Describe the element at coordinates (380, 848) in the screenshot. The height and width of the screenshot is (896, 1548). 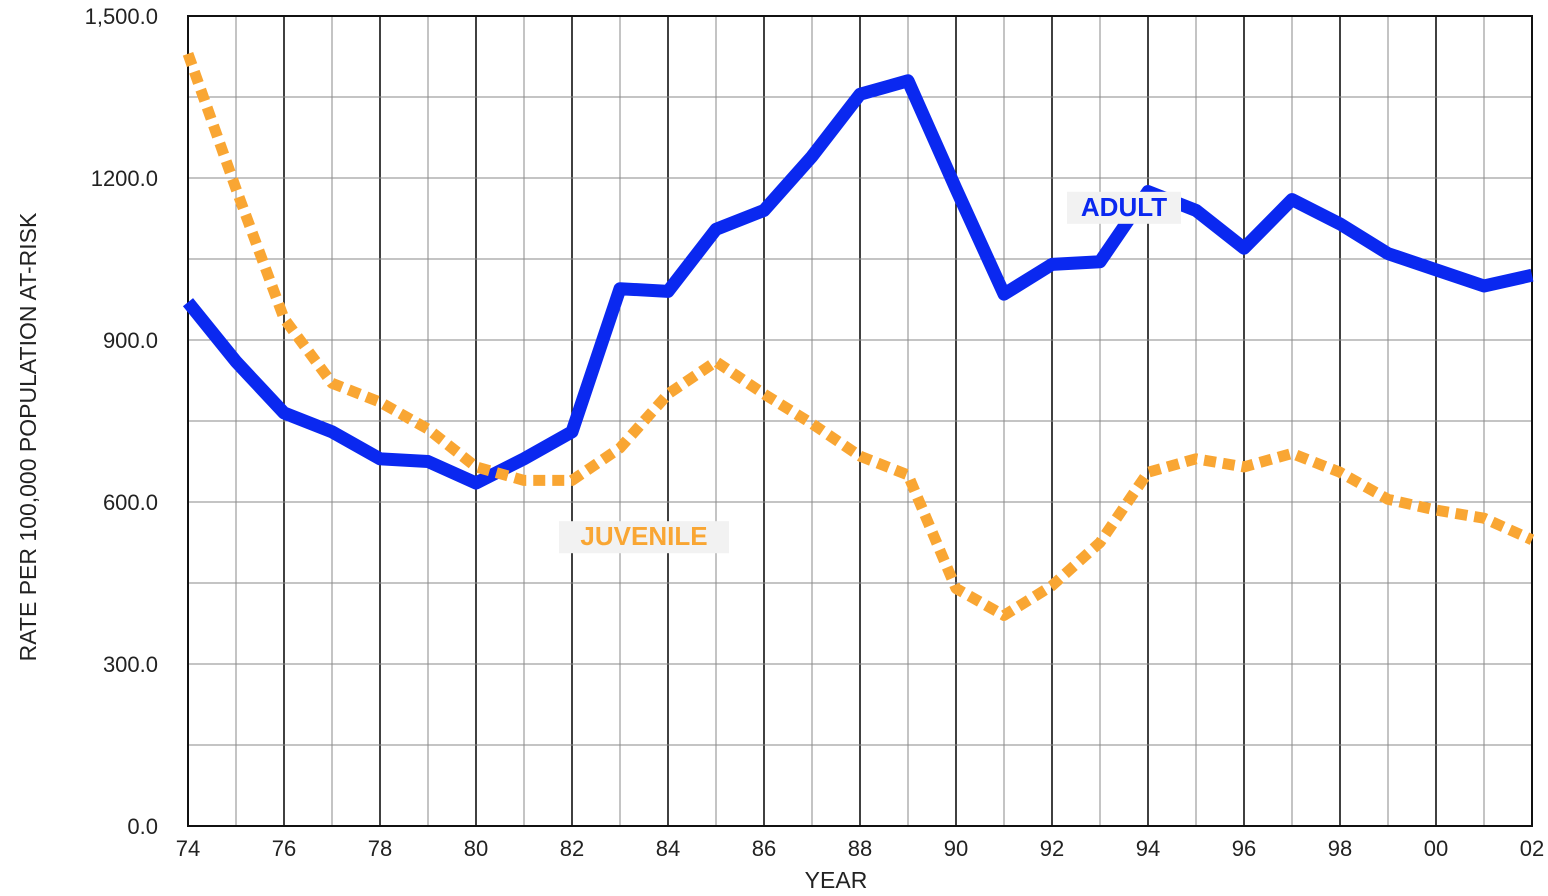
I see `x-tick-label: 78` at that location.